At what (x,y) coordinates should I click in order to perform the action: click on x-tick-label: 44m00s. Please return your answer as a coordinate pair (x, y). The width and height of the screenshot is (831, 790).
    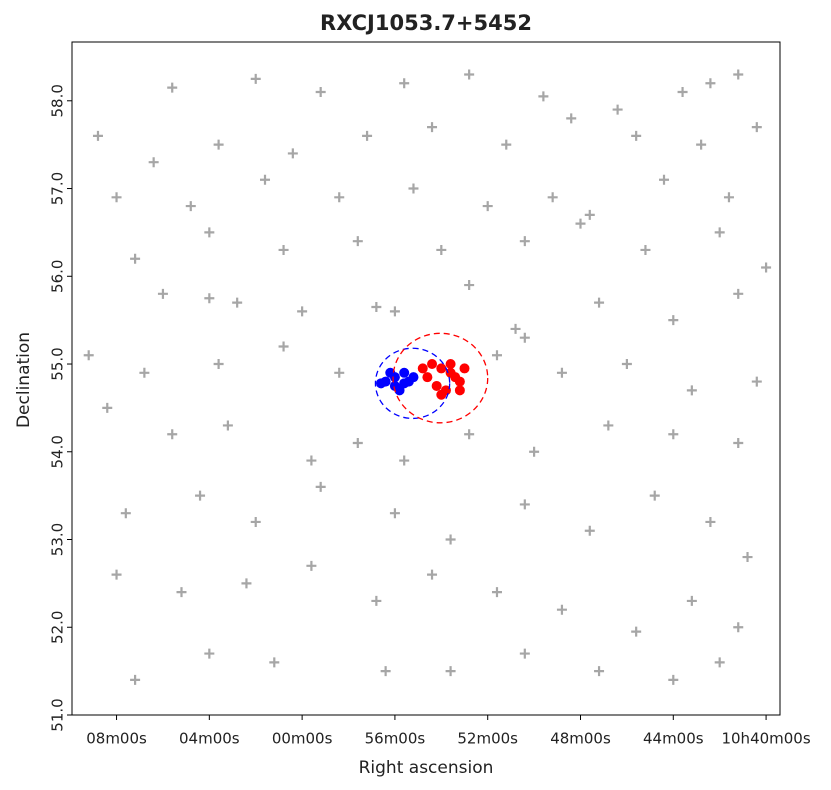
    Looking at the image, I should click on (673, 739).